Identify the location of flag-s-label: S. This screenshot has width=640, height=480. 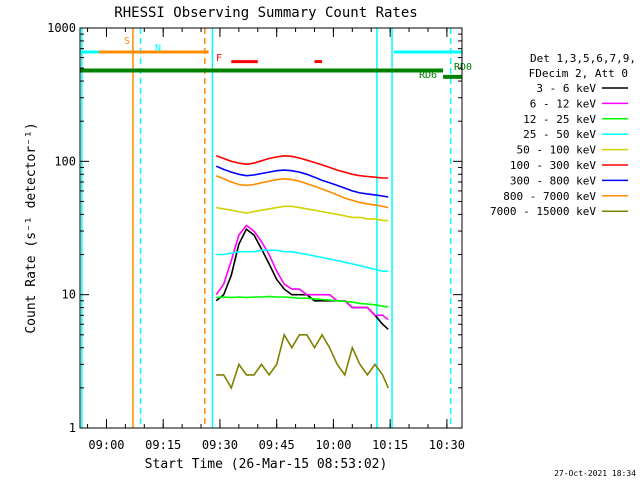
(127, 41).